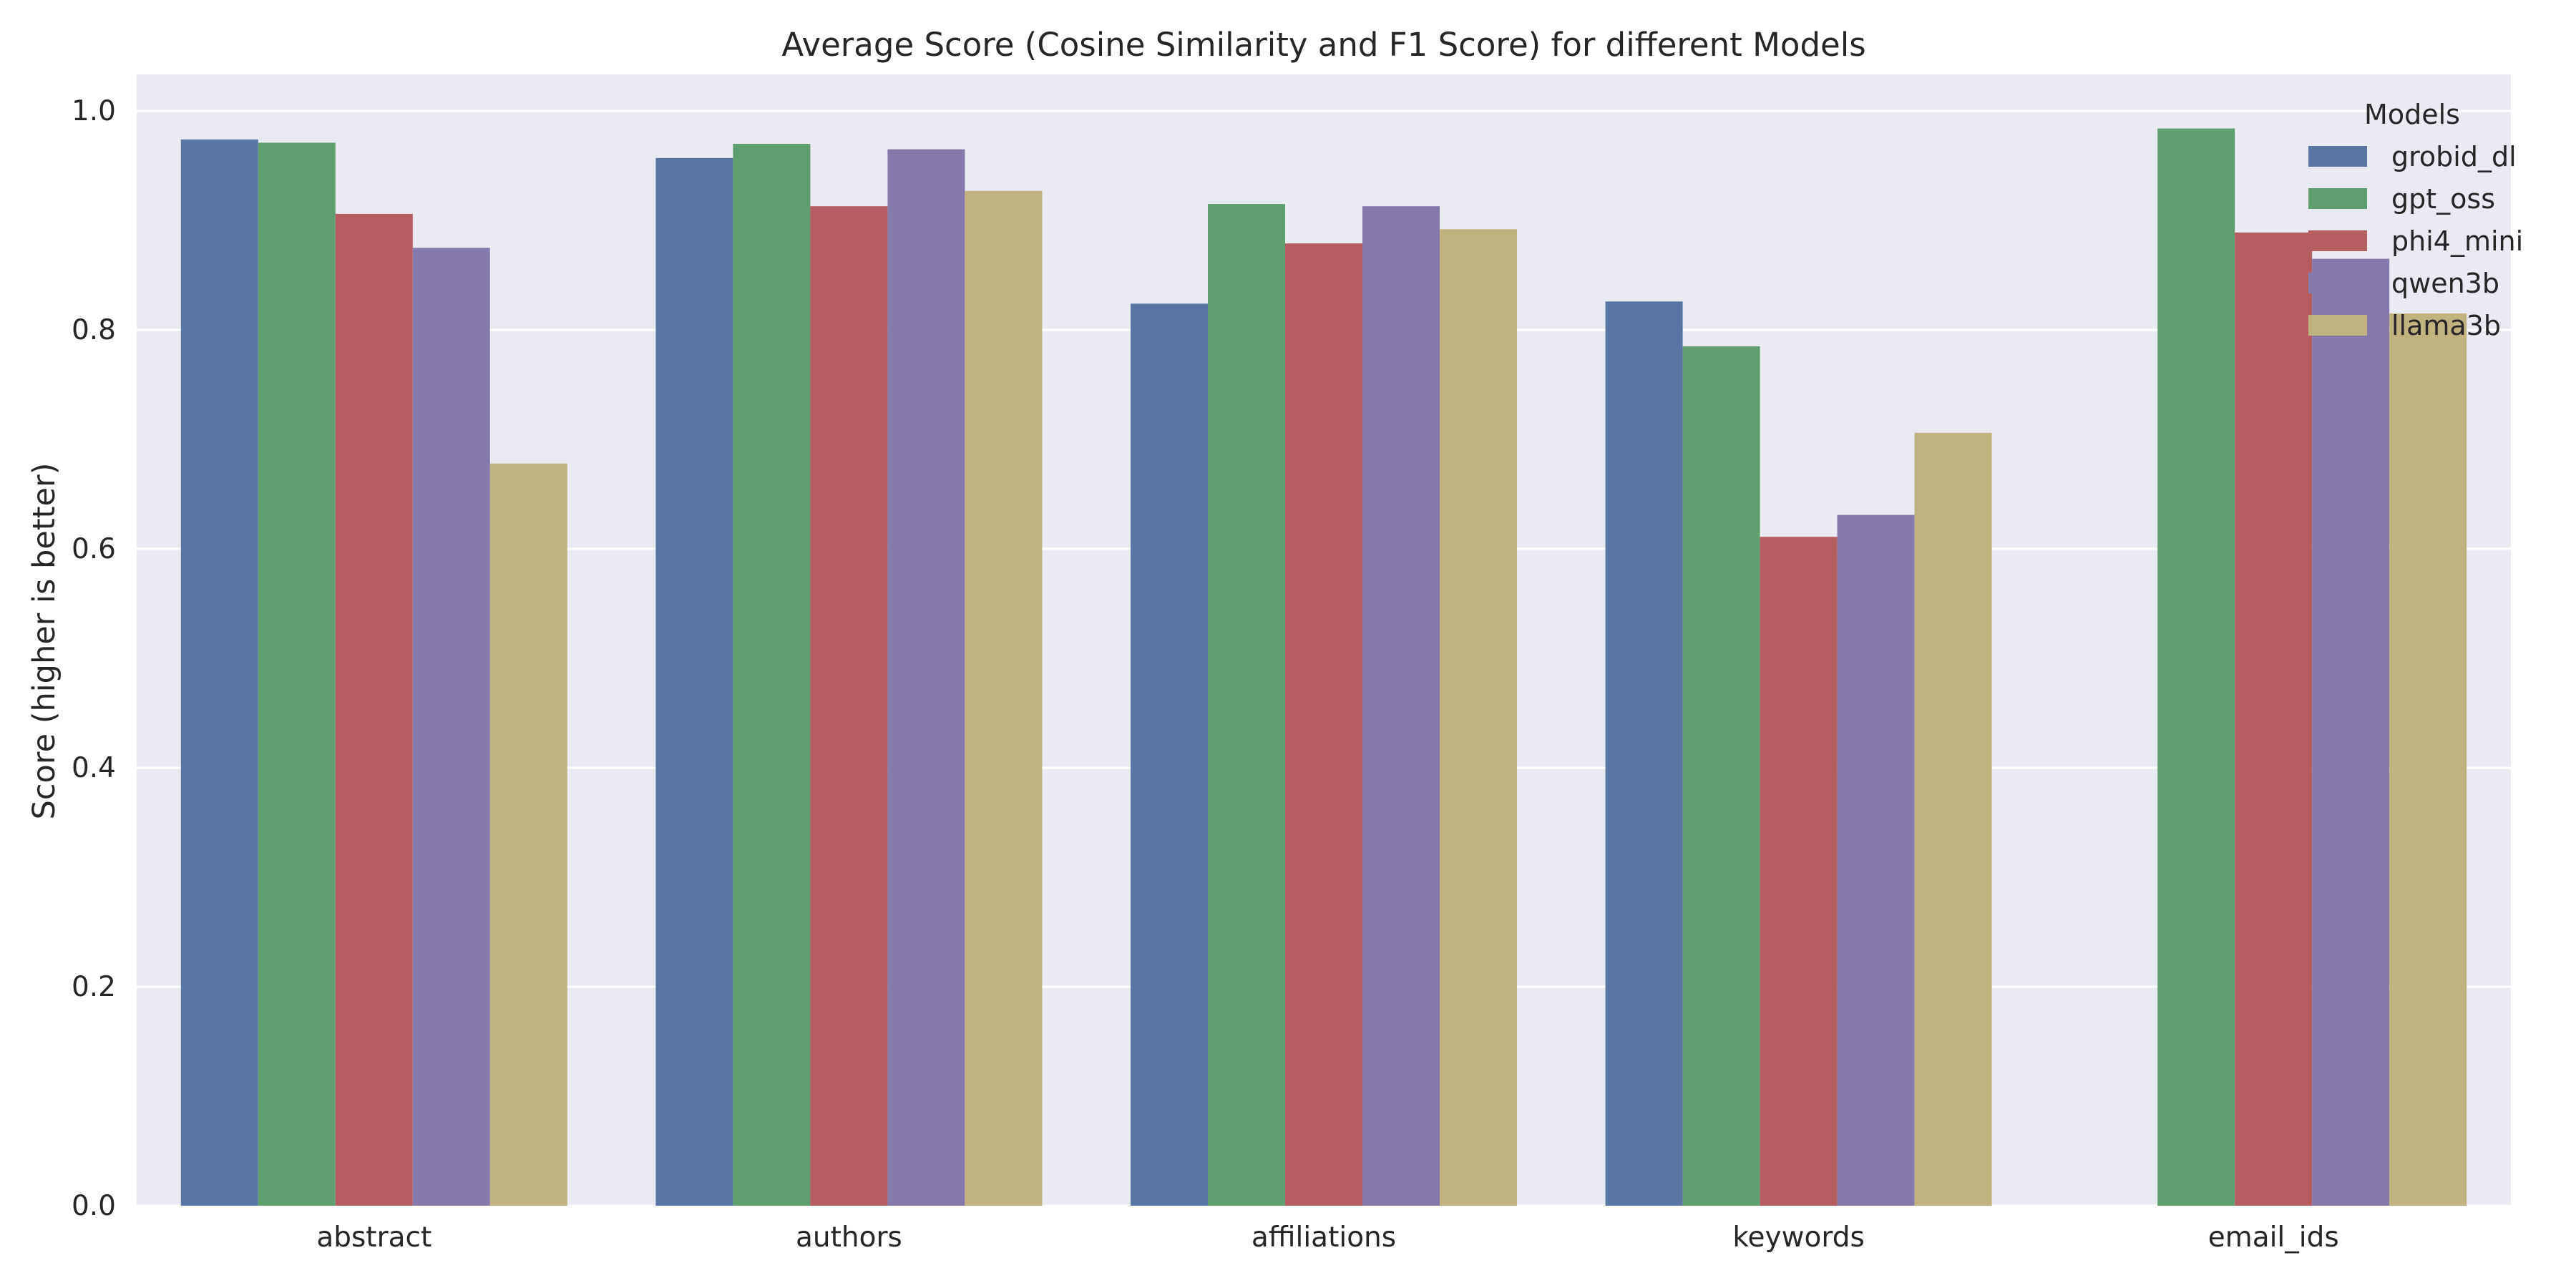 The width and height of the screenshot is (2576, 1288). I want to click on y-axis-label: Score (higher is better), so click(44, 641).